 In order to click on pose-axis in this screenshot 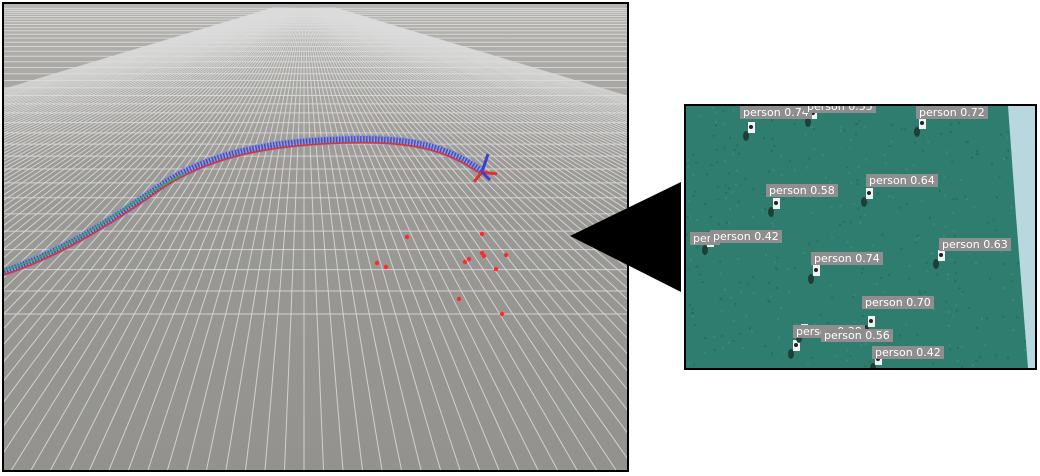, I will do `click(478, 177)`.